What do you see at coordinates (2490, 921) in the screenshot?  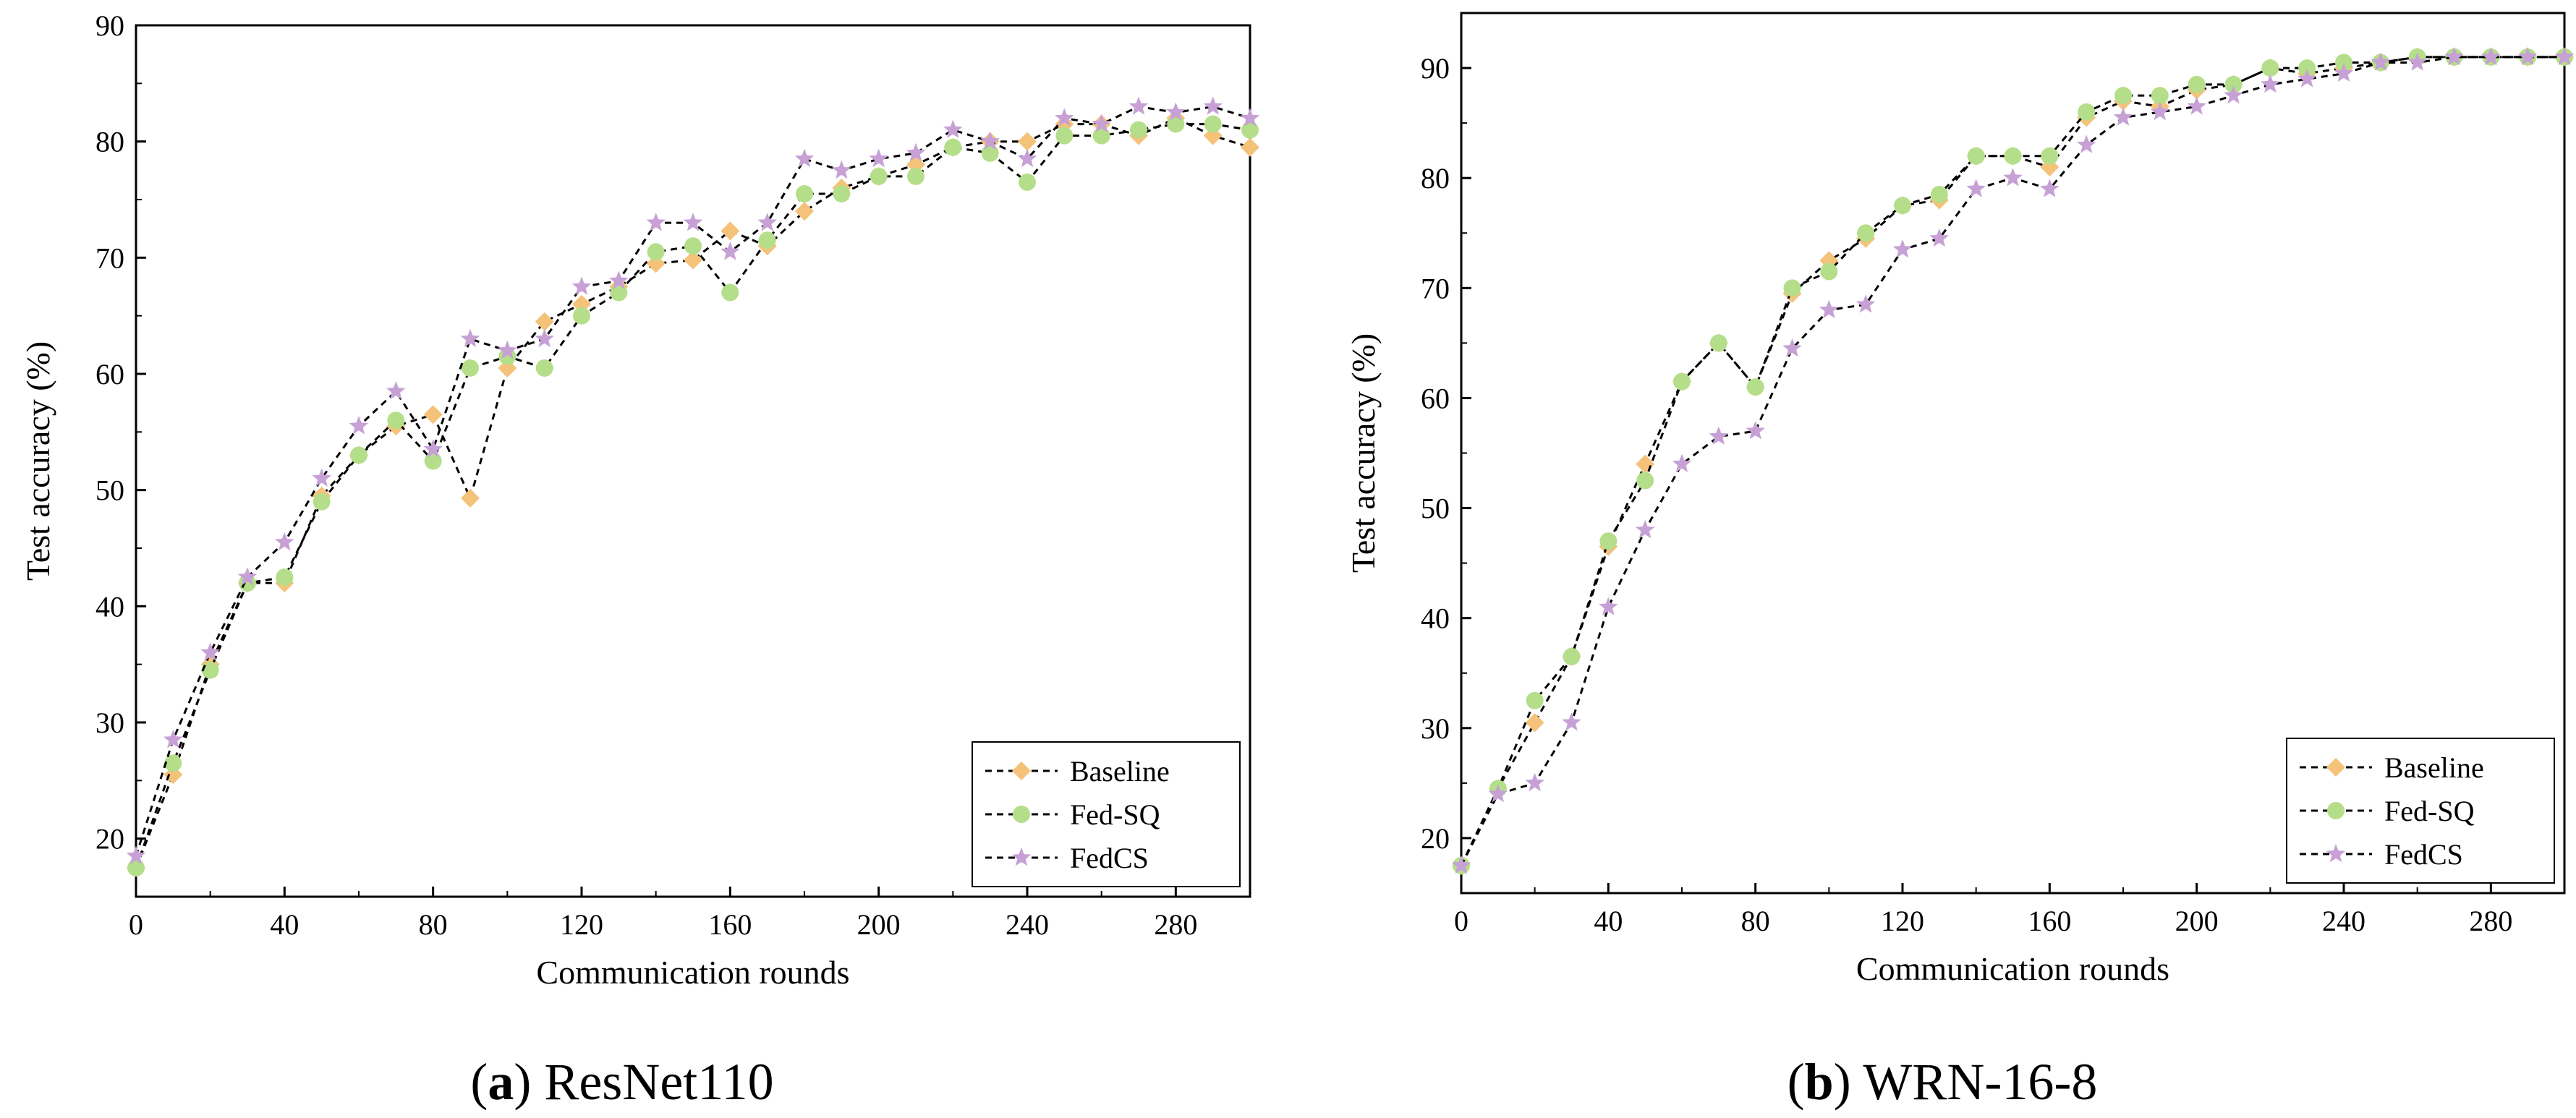 I see `x-tick-label: 280` at bounding box center [2490, 921].